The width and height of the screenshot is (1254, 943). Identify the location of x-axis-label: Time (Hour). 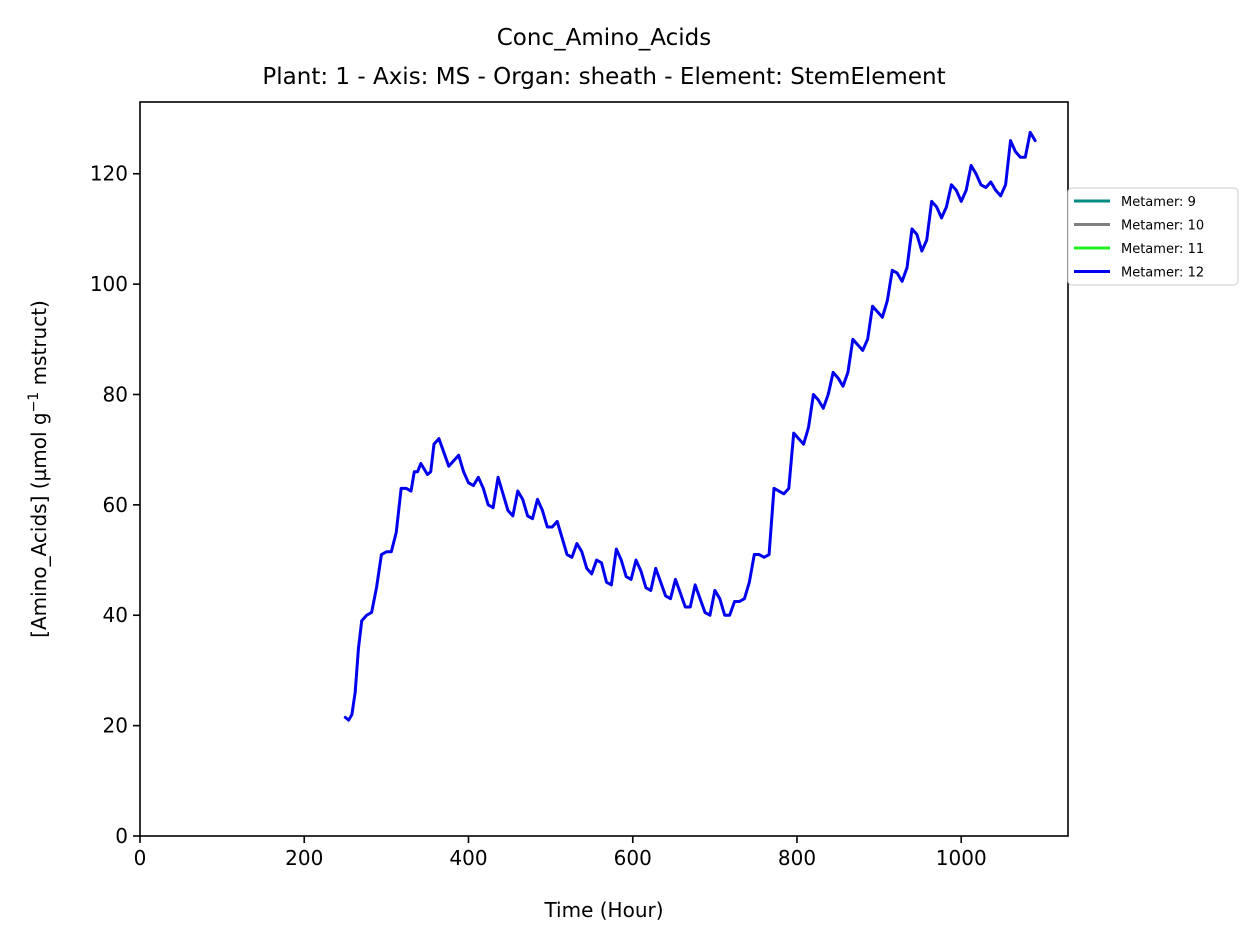
(603, 910).